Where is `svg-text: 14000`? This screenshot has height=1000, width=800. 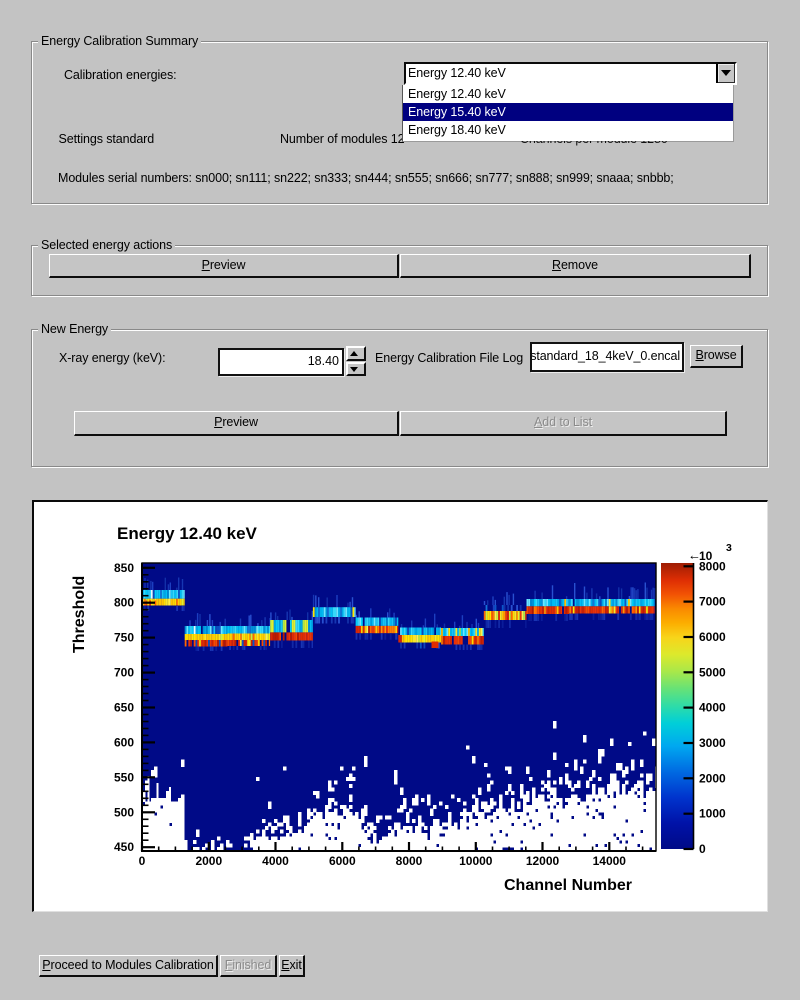
svg-text: 14000 is located at coordinates (610, 861).